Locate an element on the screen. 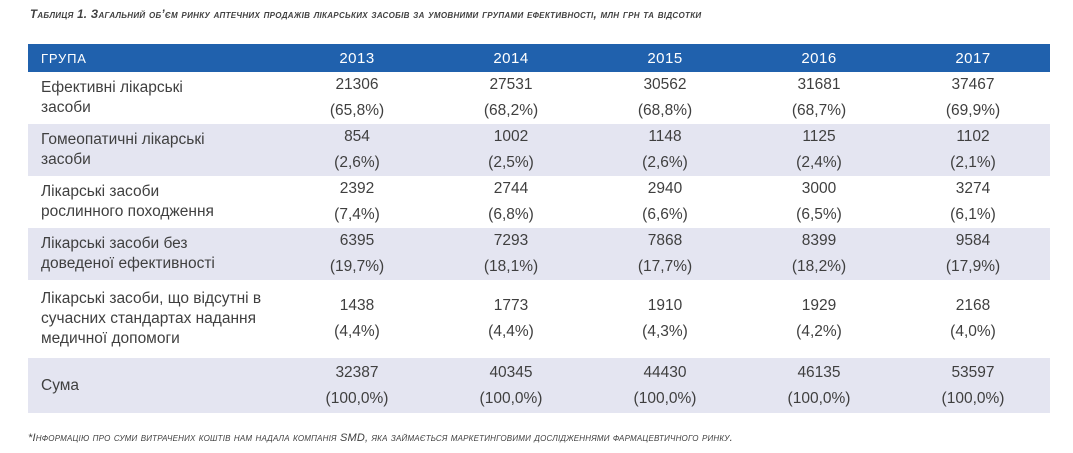 This screenshot has width=1073, height=453. percent-value: (69,9%) is located at coordinates (973, 110).